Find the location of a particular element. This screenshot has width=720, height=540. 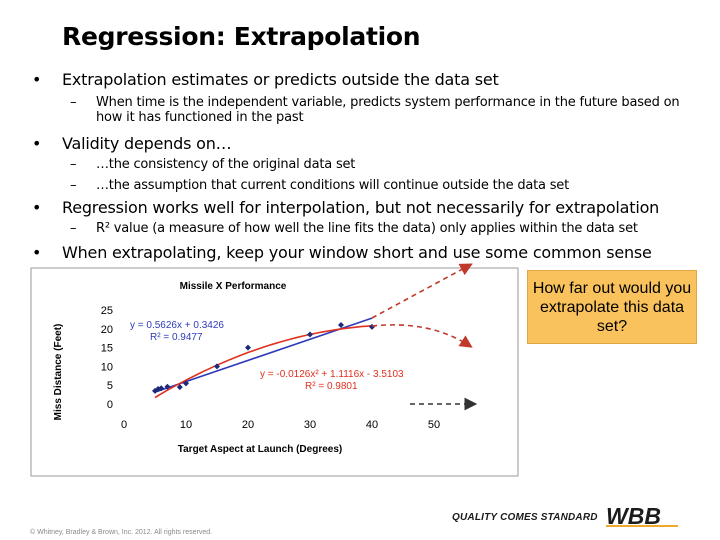

y-tick-label: 5 is located at coordinates (110, 386).